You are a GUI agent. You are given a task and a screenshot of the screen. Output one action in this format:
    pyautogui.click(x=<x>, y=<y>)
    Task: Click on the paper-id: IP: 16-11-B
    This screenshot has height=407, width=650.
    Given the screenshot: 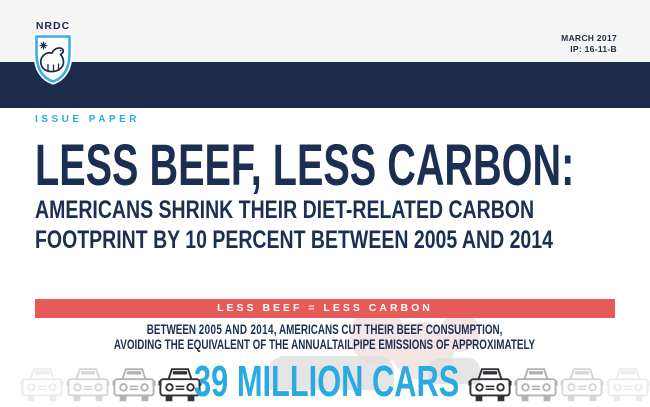 What is the action you would take?
    pyautogui.click(x=593, y=49)
    